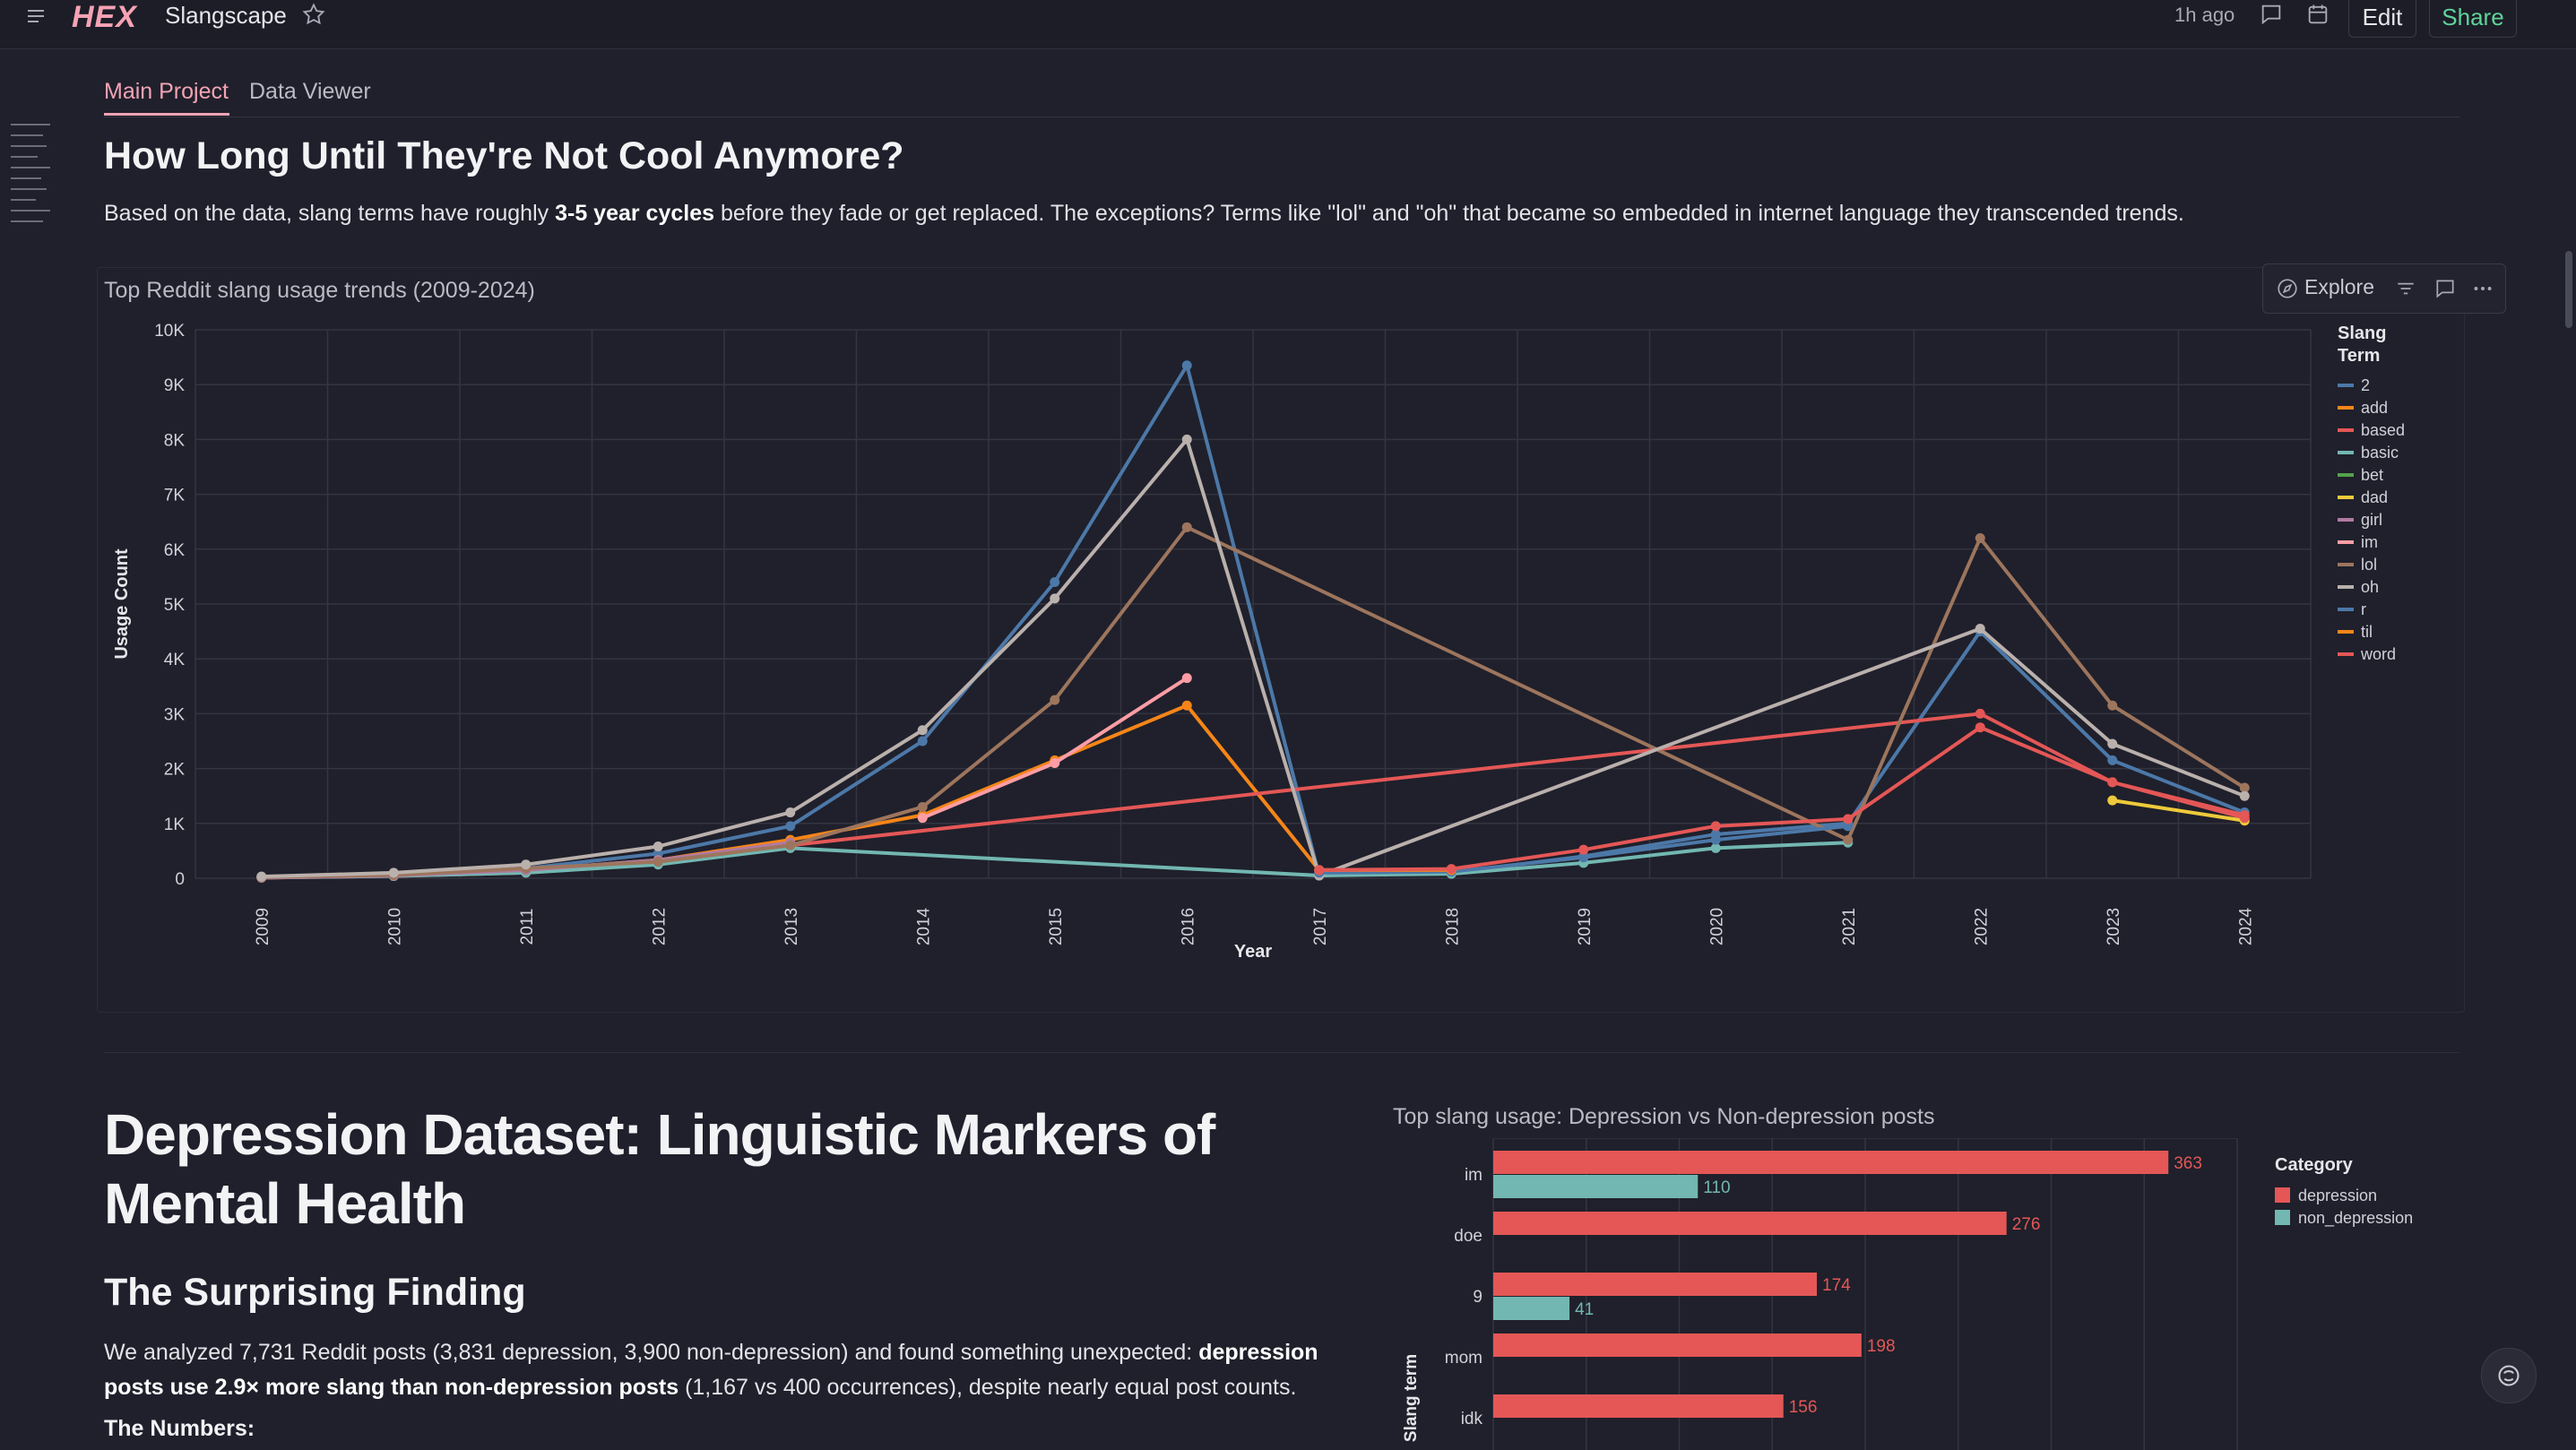  What do you see at coordinates (1596, 1186) in the screenshot?
I see `bar-non_depression` at bounding box center [1596, 1186].